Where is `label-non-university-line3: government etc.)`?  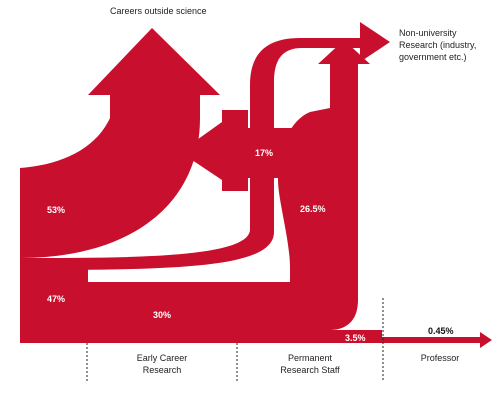
label-non-university-line3: government etc.) is located at coordinates (433, 57).